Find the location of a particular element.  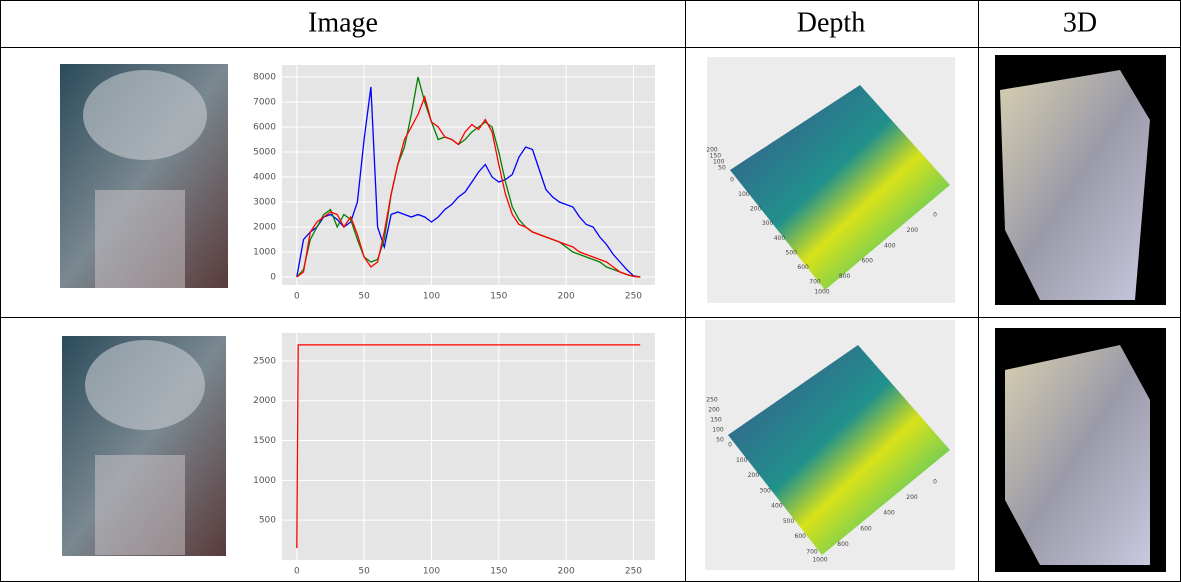

y-tick-label: 8000 is located at coordinates (264, 78).